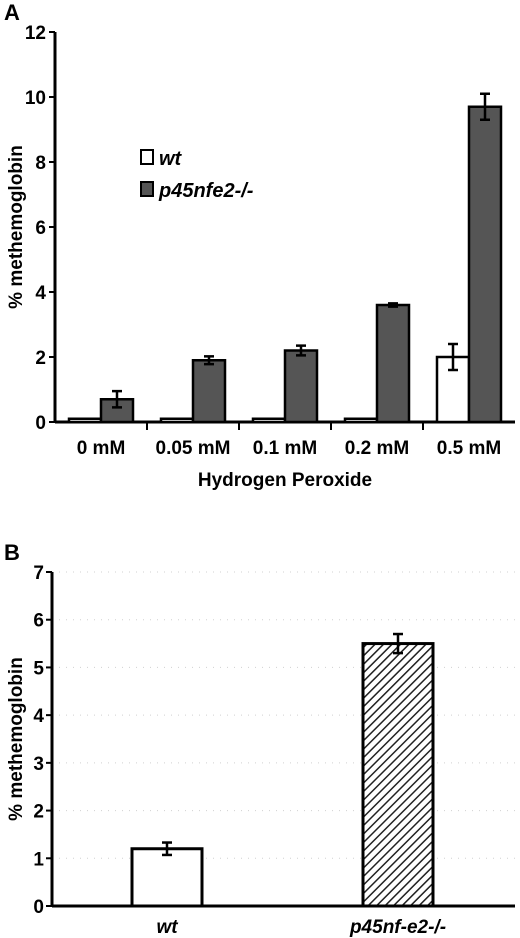  I want to click on y-tick-label: 7, so click(38, 573).